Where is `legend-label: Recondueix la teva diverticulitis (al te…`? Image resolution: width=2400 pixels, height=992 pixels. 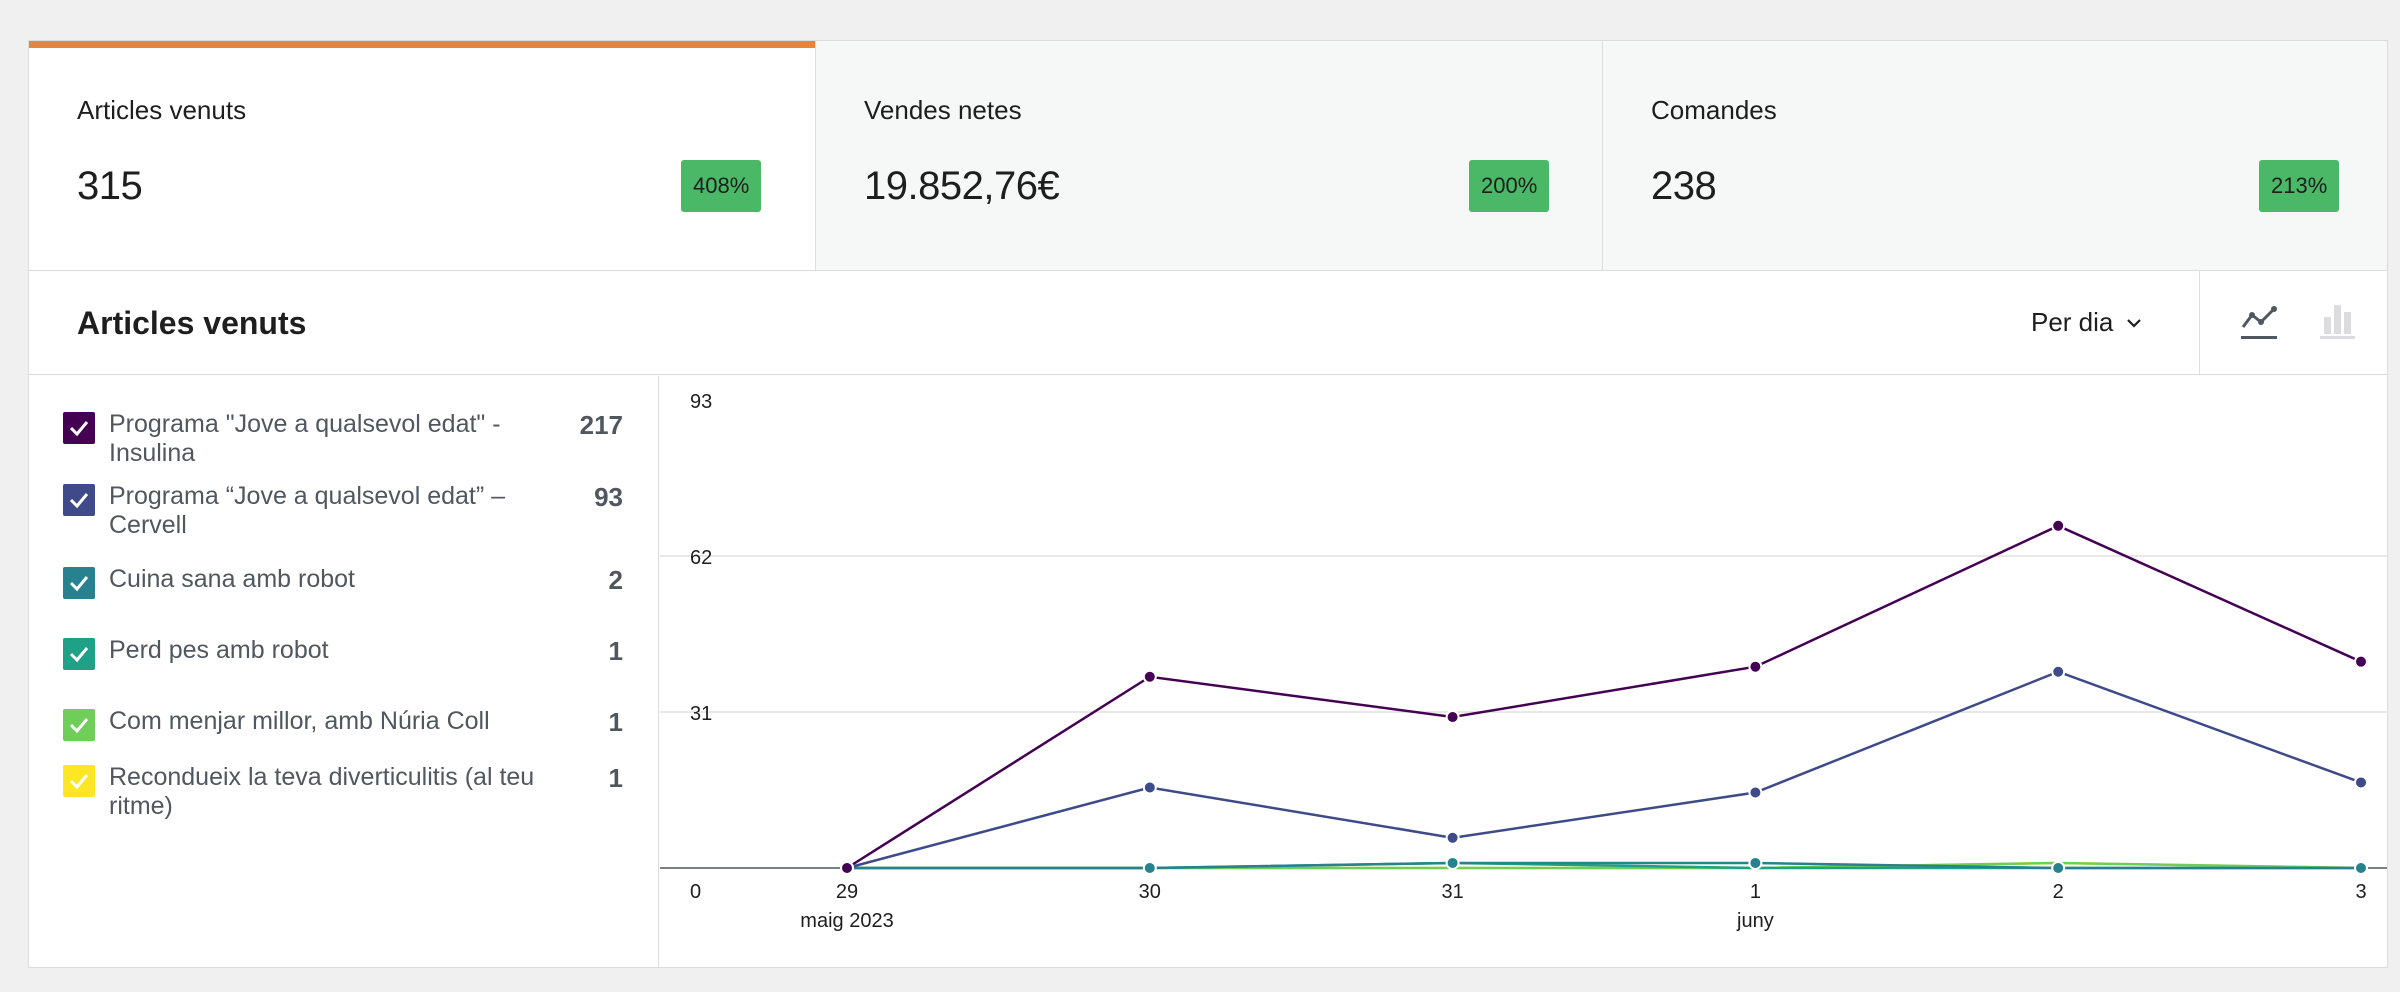
legend-label: Recondueix la teva diverticulitis (al te… is located at coordinates (322, 791).